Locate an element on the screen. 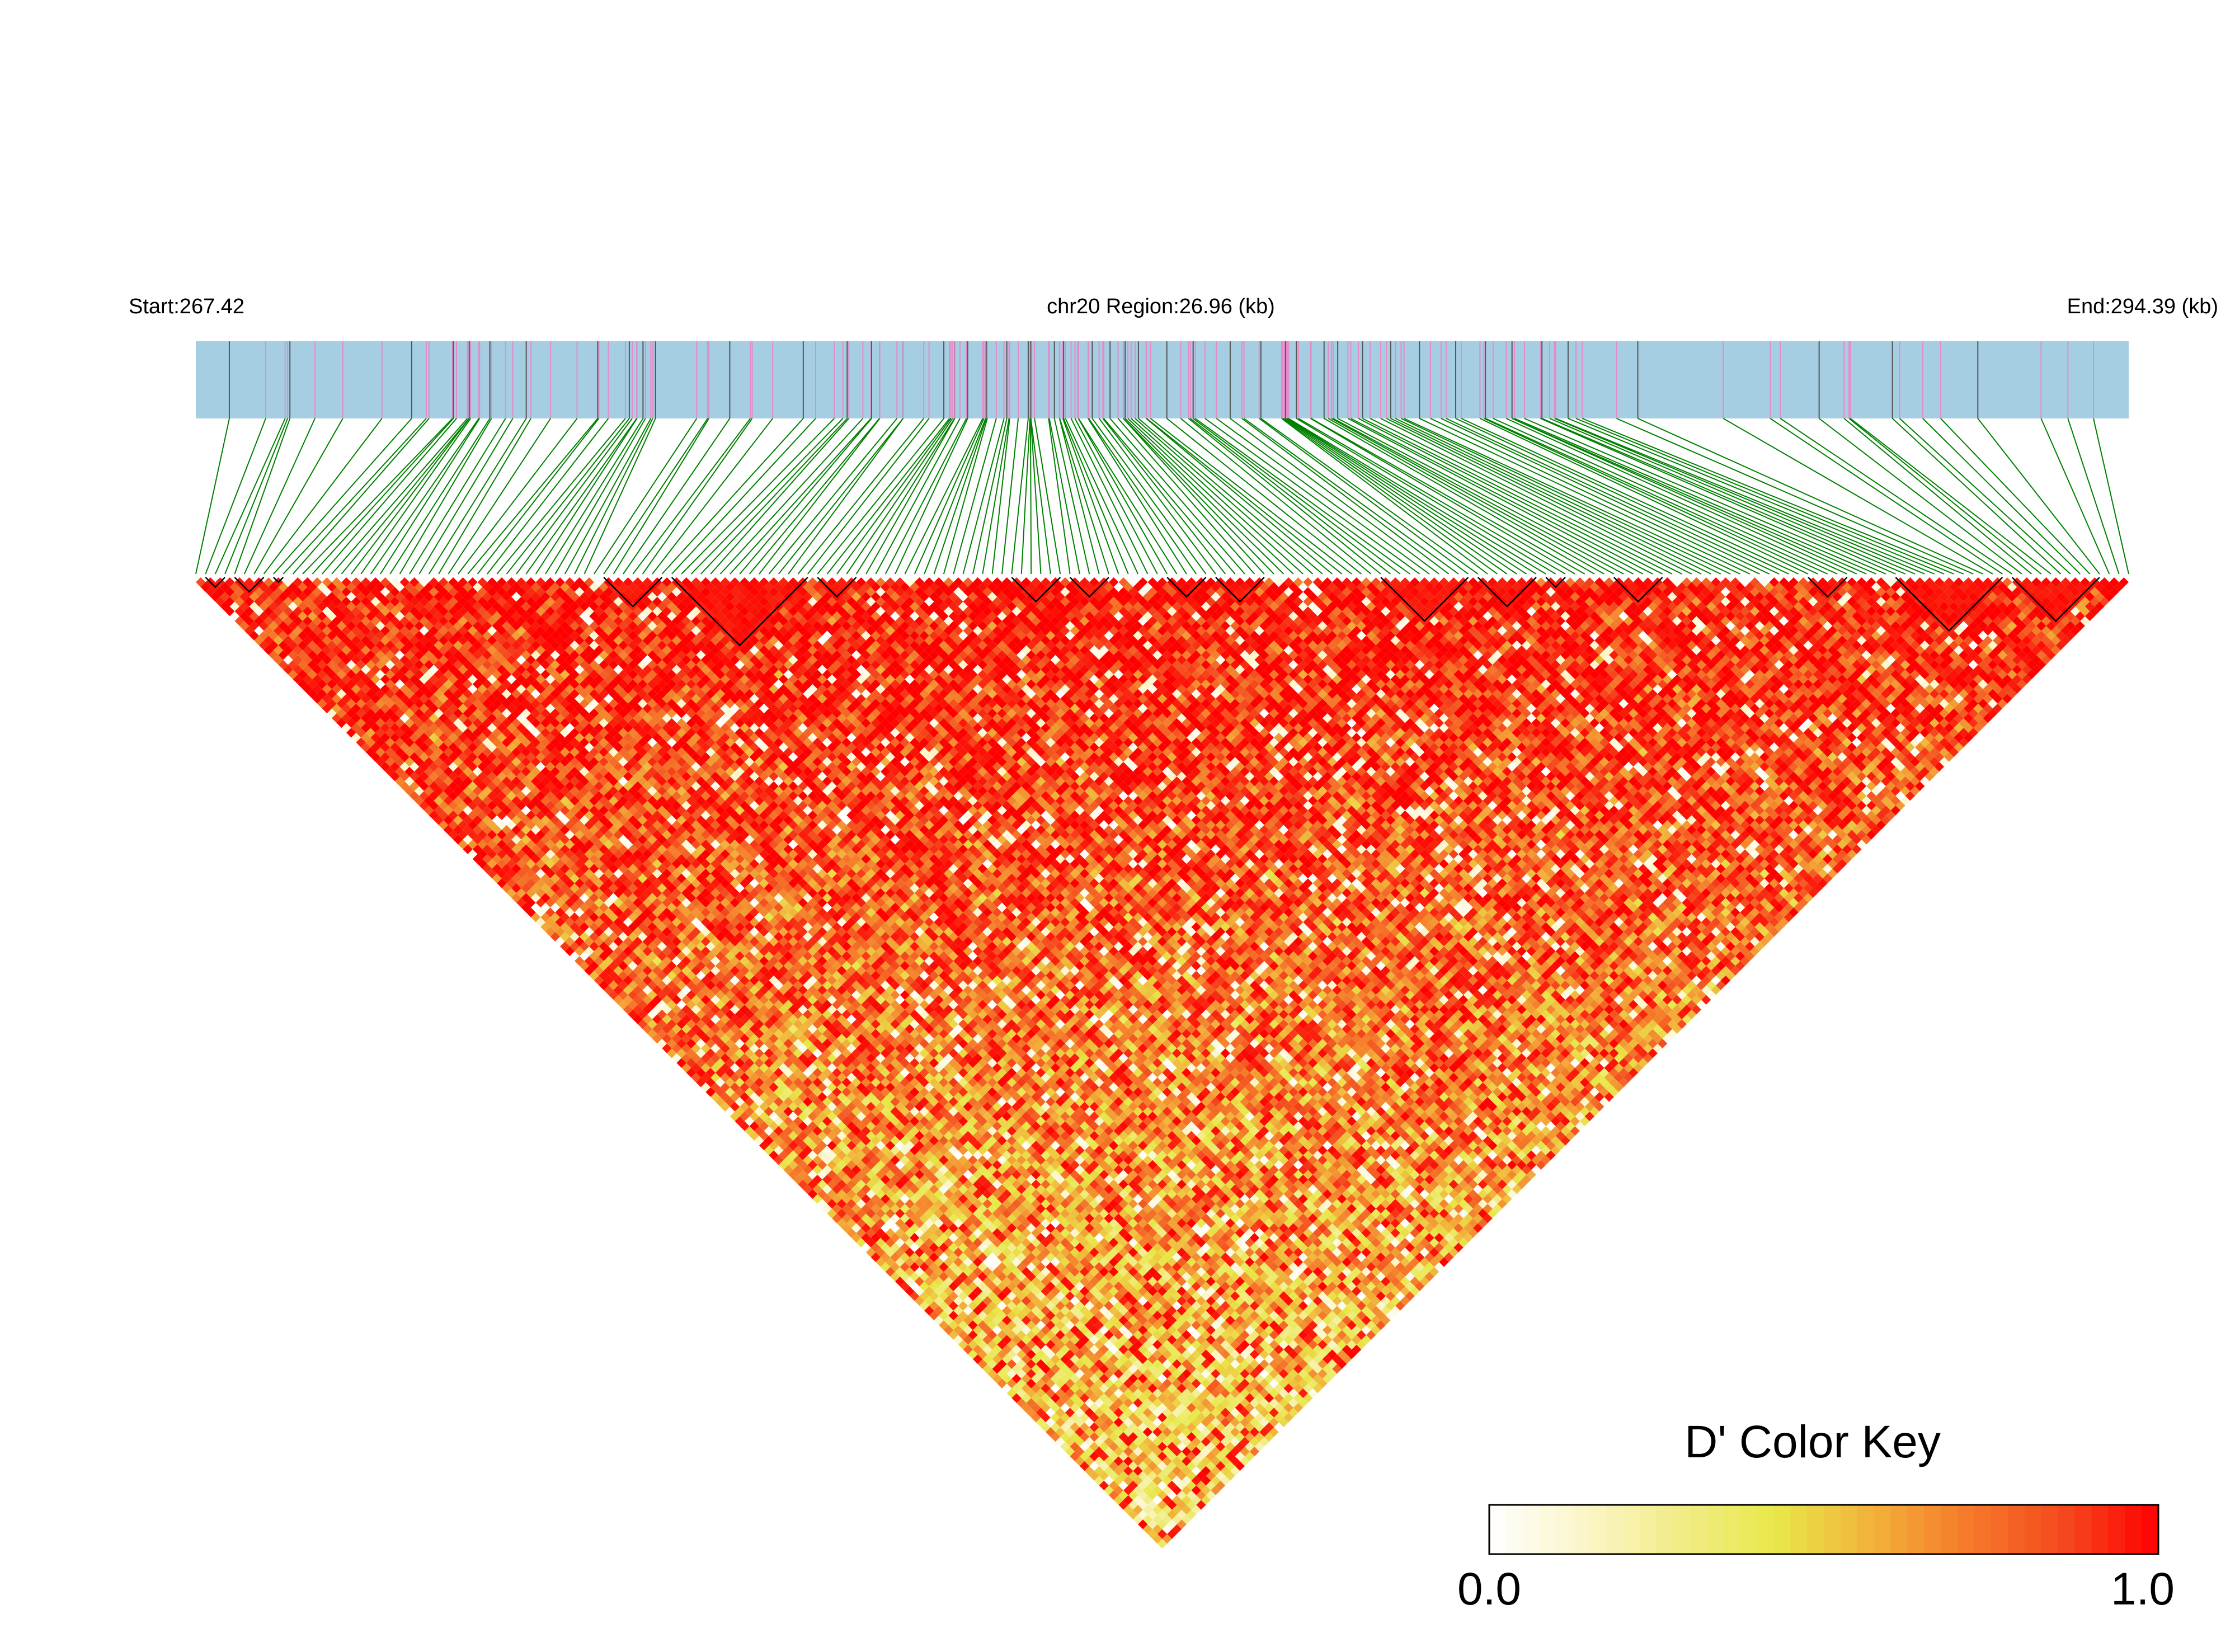 Image resolution: width=2235 pixels, height=1652 pixels. snp-connector-lines is located at coordinates (1162, 497).